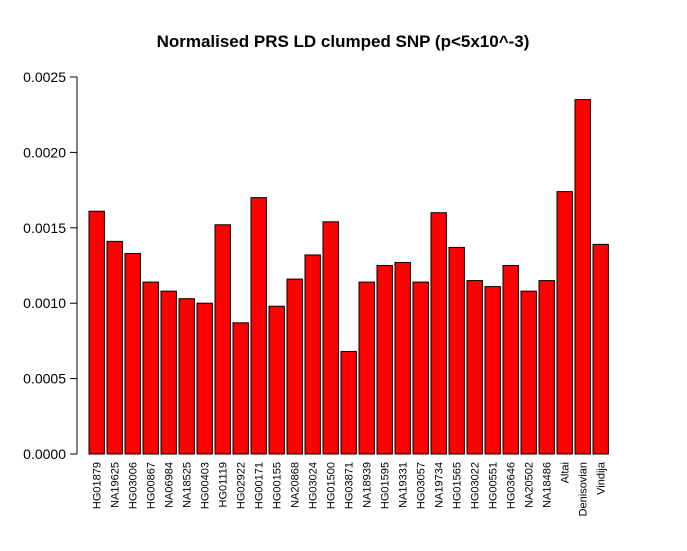 This screenshot has width=687, height=551. What do you see at coordinates (366, 368) in the screenshot?
I see `bar-na18939` at bounding box center [366, 368].